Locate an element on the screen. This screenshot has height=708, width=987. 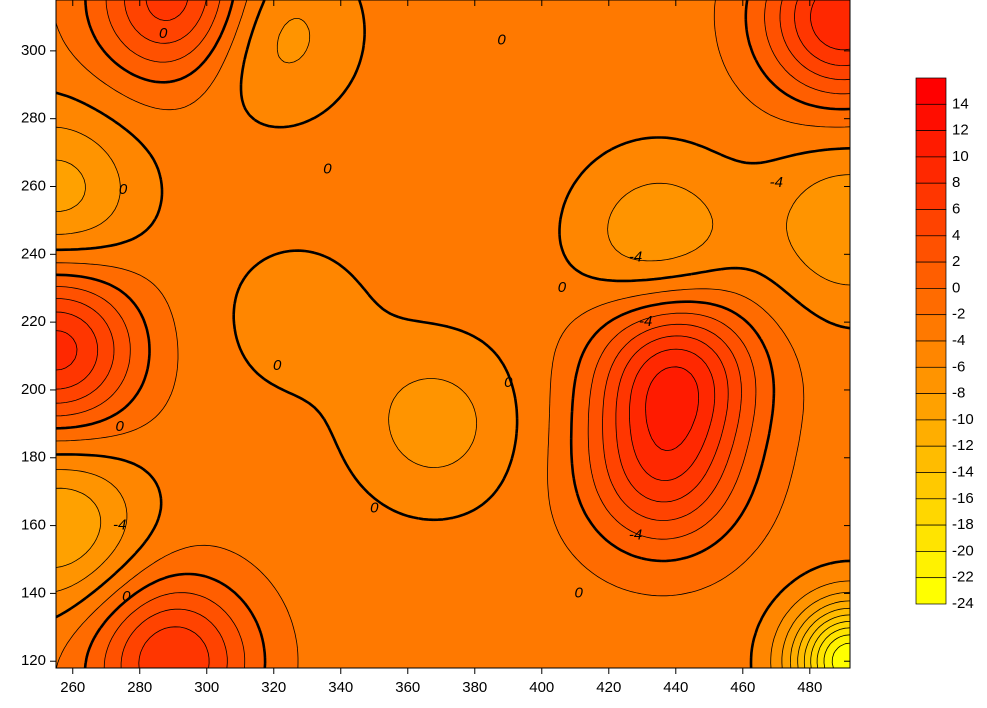
x-tick-label: 300 is located at coordinates (206, 687).